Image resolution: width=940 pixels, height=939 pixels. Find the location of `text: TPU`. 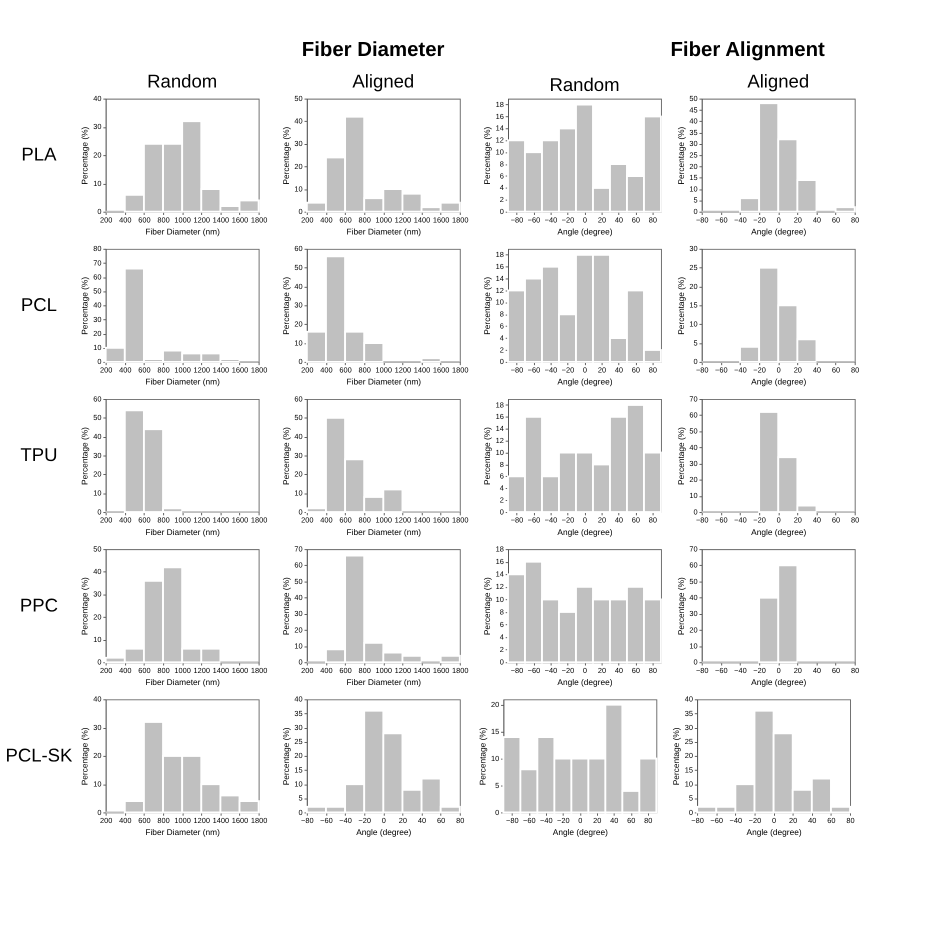

text: TPU is located at coordinates (39, 455).